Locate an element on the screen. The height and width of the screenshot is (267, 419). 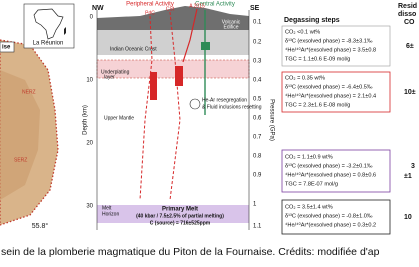
activity-label: Central Activity is located at coordinates (215, 5).